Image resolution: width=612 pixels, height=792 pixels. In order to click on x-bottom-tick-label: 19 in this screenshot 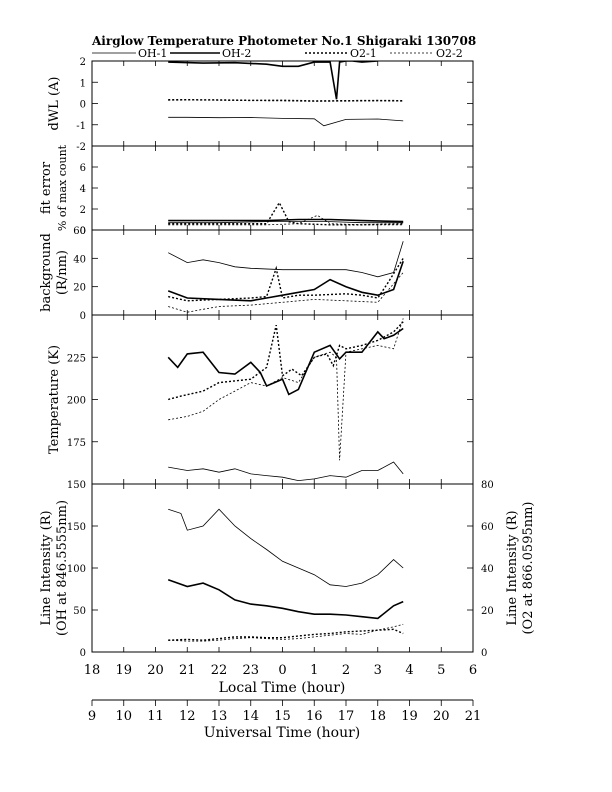, I will do `click(409, 716)`.